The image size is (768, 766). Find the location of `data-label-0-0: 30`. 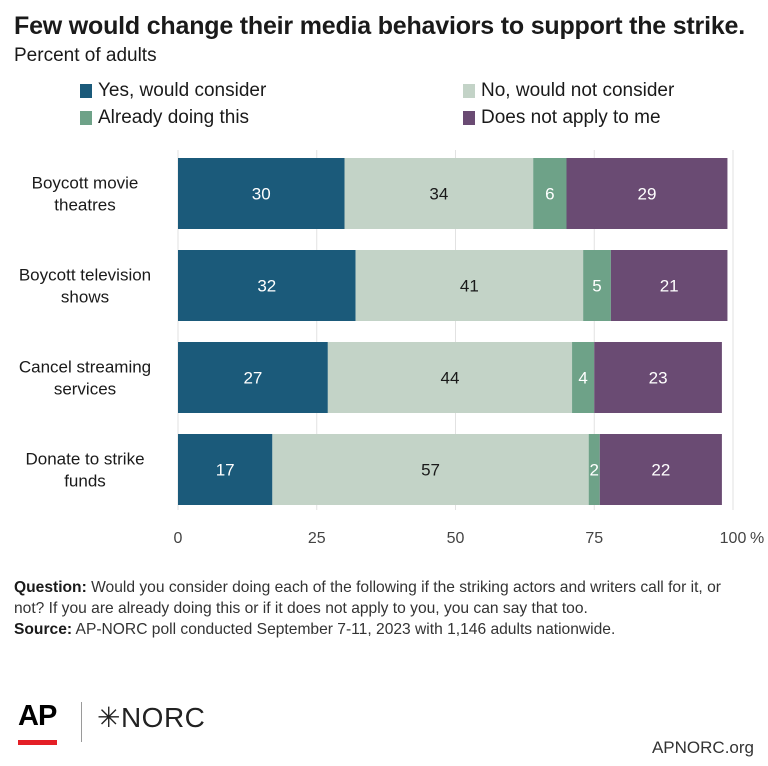

data-label-0-0: 30 is located at coordinates (261, 194).